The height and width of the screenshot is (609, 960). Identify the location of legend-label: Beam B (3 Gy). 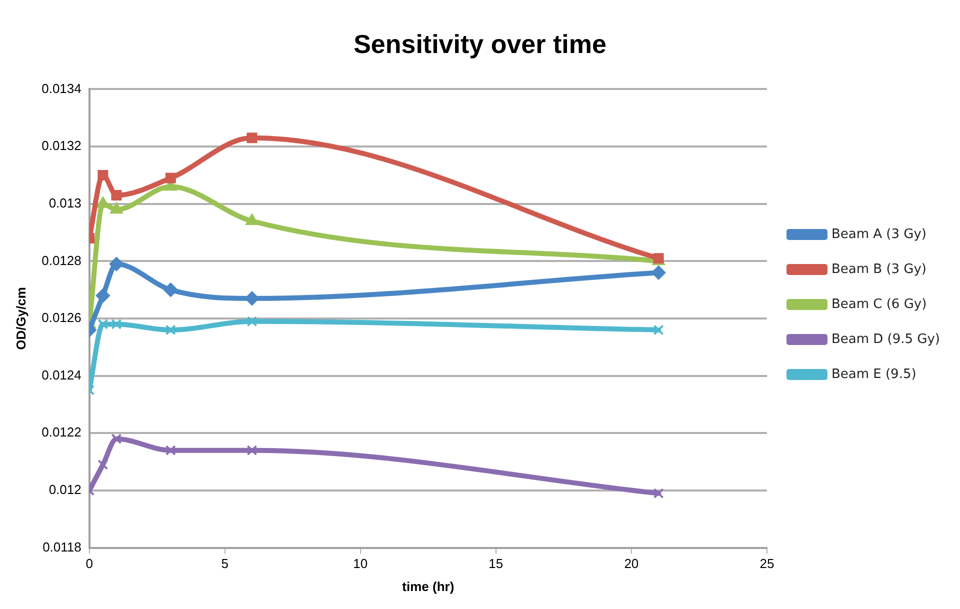
(879, 269).